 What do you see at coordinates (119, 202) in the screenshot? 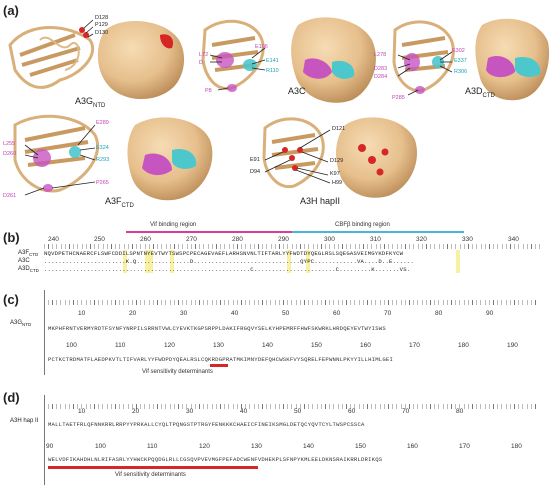
I see `protein-name-a3f-ctd: A3FCTD` at bounding box center [119, 202].